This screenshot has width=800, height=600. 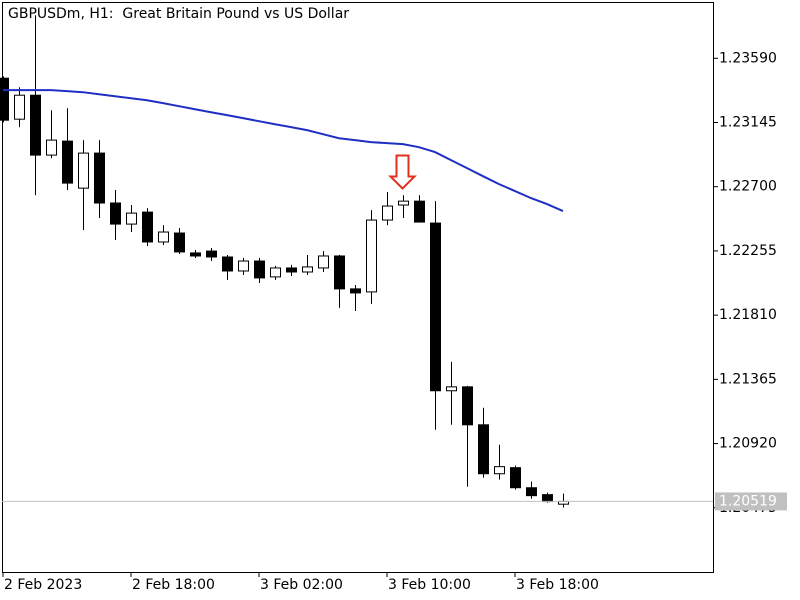 What do you see at coordinates (429, 585) in the screenshot?
I see `x-tick-label: 3 Feb 10:00` at bounding box center [429, 585].